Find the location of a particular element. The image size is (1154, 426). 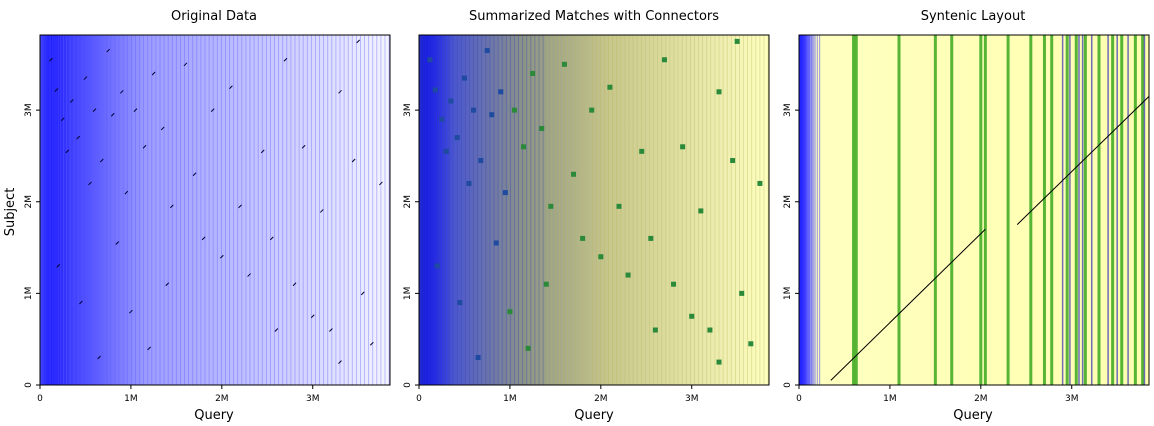

syntenic-segment is located at coordinates (1083, 161).